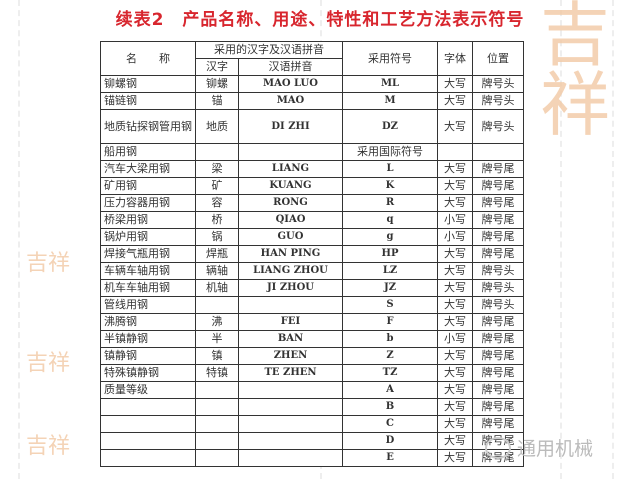  Describe the element at coordinates (148, 356) in the screenshot. I see `cell-name: 镇静钢` at that location.